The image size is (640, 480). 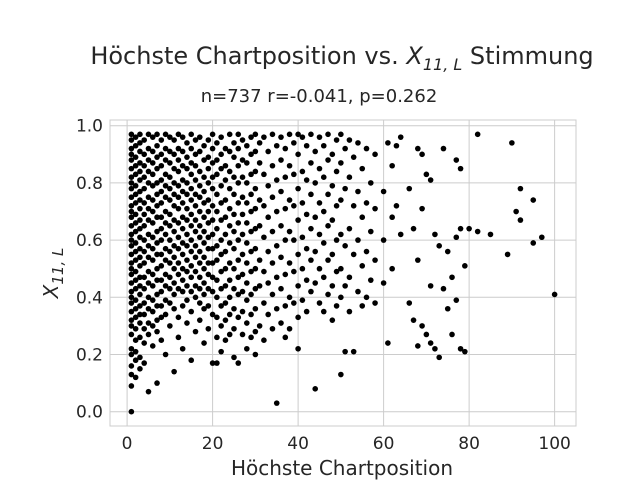 I want to click on x-axis-label: Höchste Chartposition, so click(x=342, y=468).